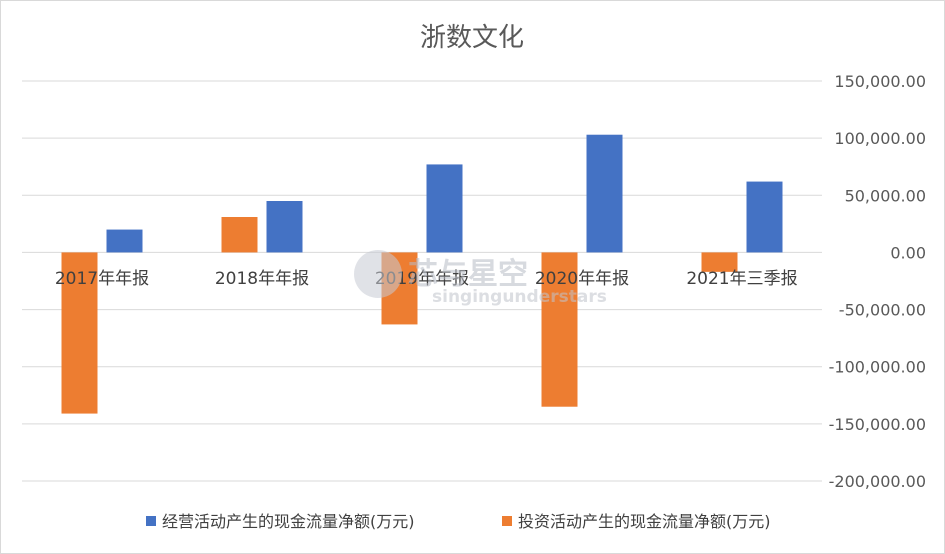 This screenshot has height=554, width=945. I want to click on y-tick-label: 0.00, so click(908, 252).